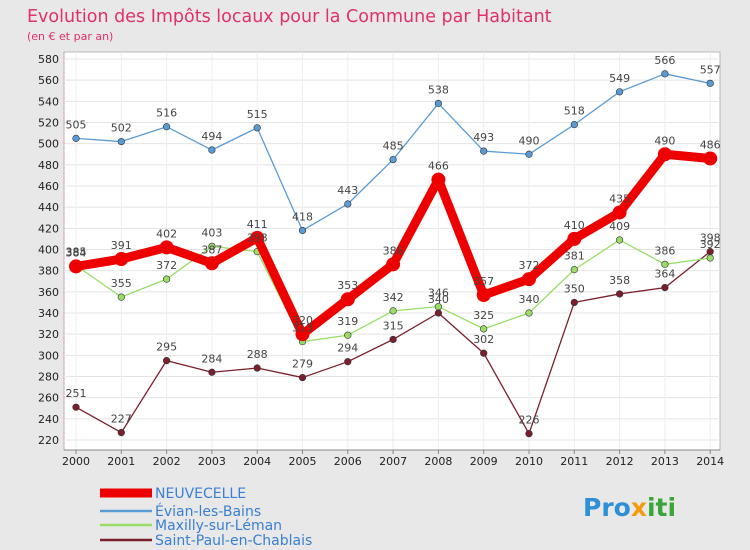 This screenshot has height=550, width=750. Describe the element at coordinates (710, 69) in the screenshot. I see `data-label: 557` at that location.